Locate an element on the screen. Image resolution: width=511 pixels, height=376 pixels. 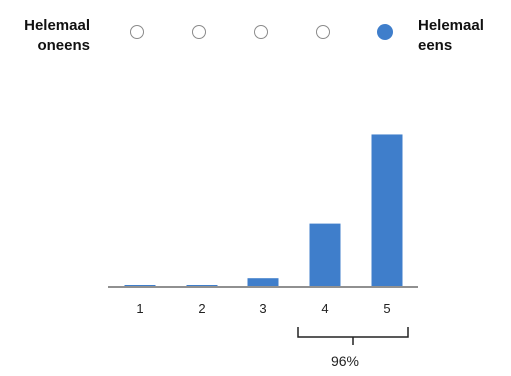
scale-right-label-line2: eens is located at coordinates (435, 45).